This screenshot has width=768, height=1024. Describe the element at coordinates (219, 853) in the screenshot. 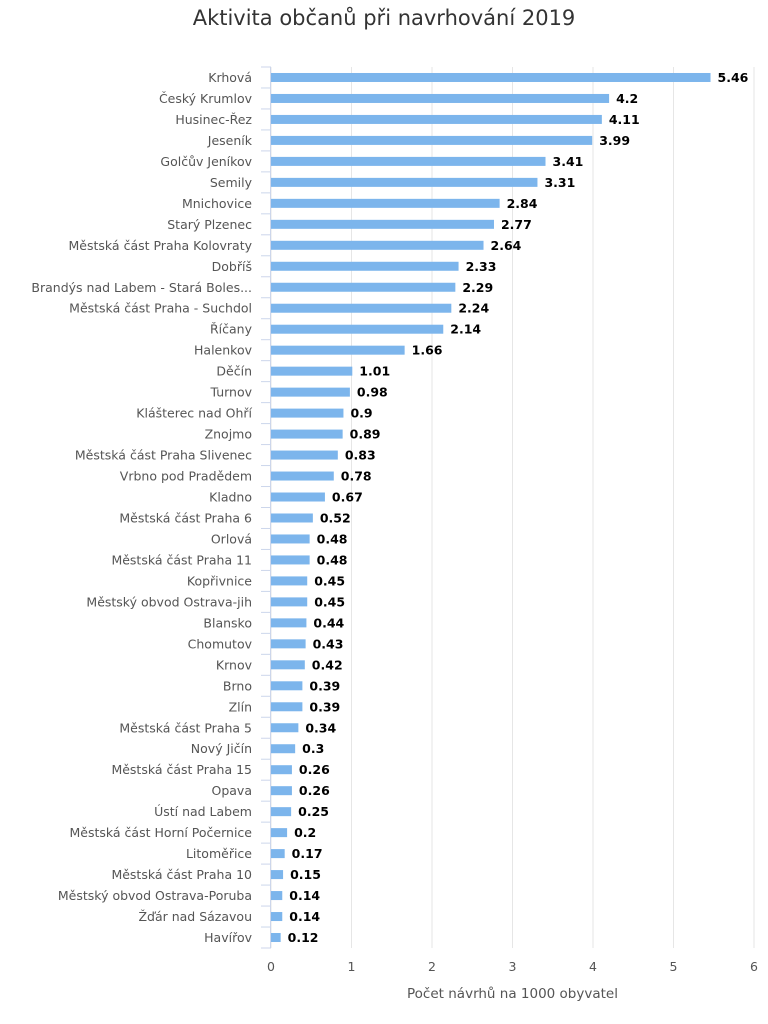

I see `category-label: Litoměřice` at that location.